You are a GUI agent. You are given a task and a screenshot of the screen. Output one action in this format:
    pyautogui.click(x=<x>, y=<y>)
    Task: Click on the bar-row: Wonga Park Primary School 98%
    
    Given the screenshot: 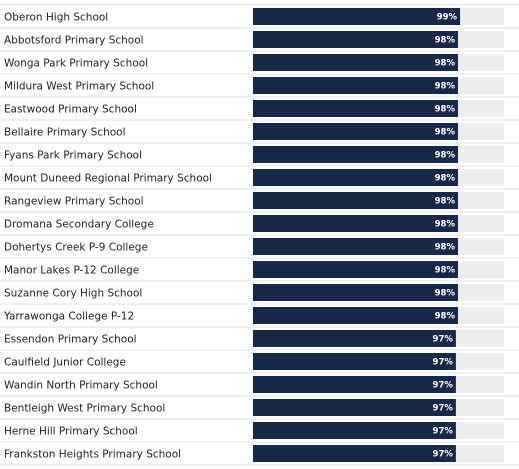 What is the action you would take?
    pyautogui.click(x=259, y=64)
    